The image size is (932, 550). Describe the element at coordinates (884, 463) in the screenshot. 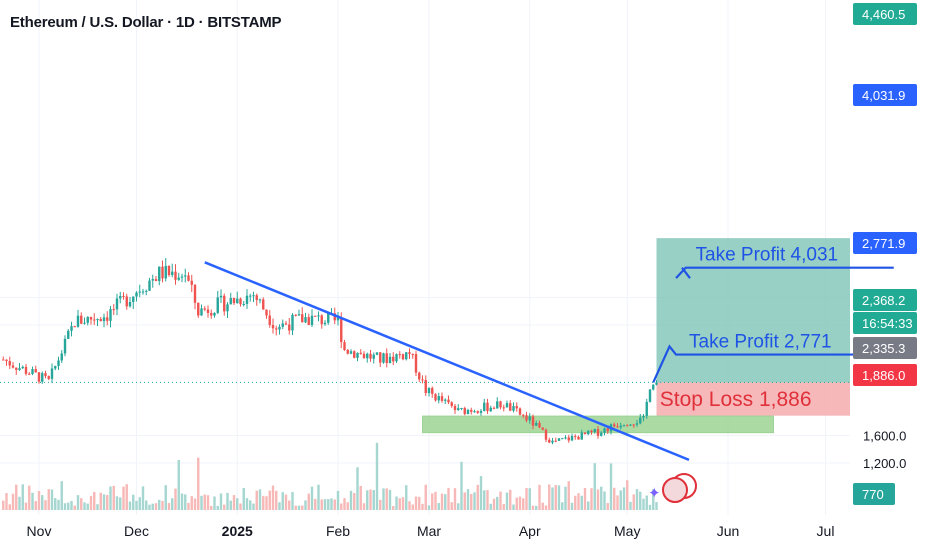

I see `y-tick-label: 1,200.0` at that location.